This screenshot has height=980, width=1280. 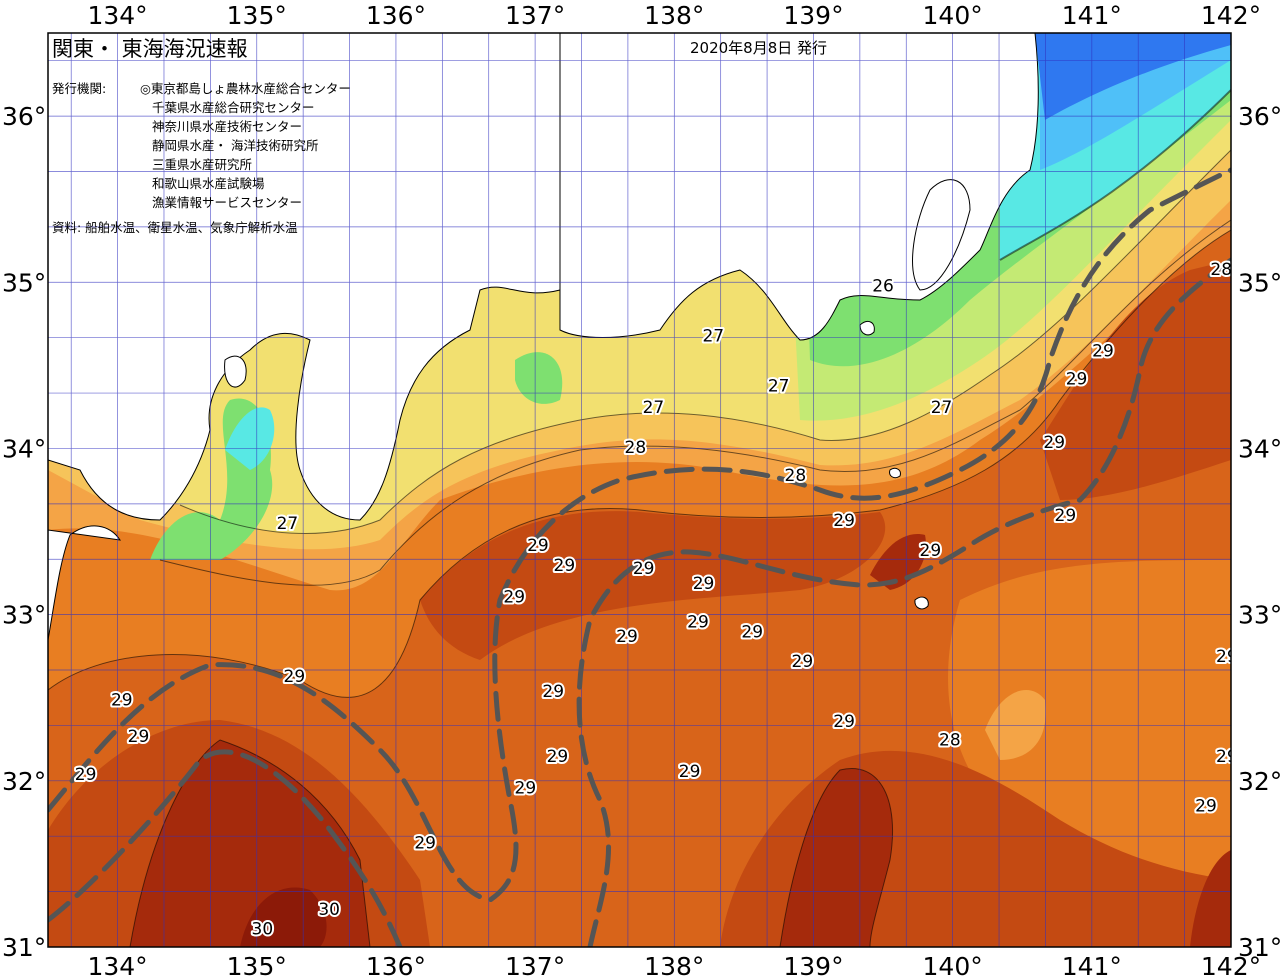 I want to click on isotherm-30-west, so click(x=250, y=843).